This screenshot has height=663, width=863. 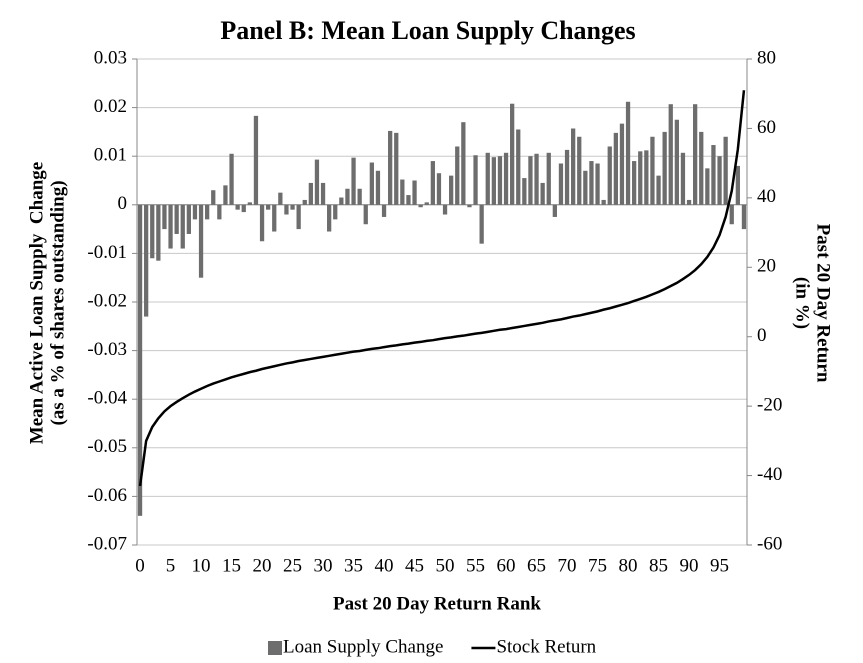 What do you see at coordinates (766, 57) in the screenshot?
I see `y2-tick-label: 80` at bounding box center [766, 57].